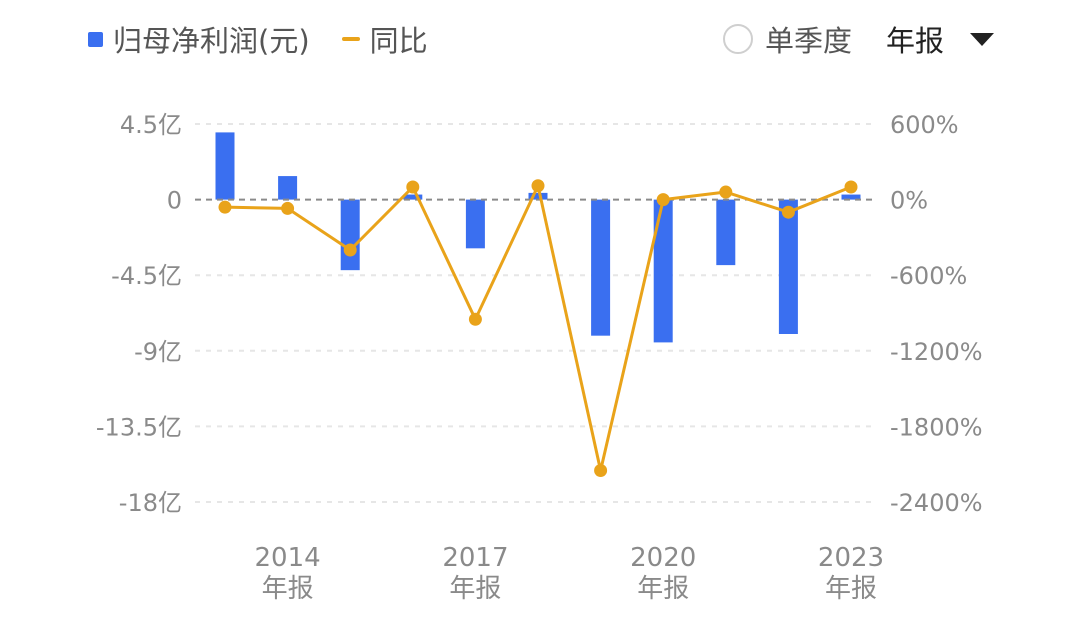 The width and height of the screenshot is (1080, 618). Describe the element at coordinates (288, 558) in the screenshot. I see `x-tick-year: 2014` at that location.